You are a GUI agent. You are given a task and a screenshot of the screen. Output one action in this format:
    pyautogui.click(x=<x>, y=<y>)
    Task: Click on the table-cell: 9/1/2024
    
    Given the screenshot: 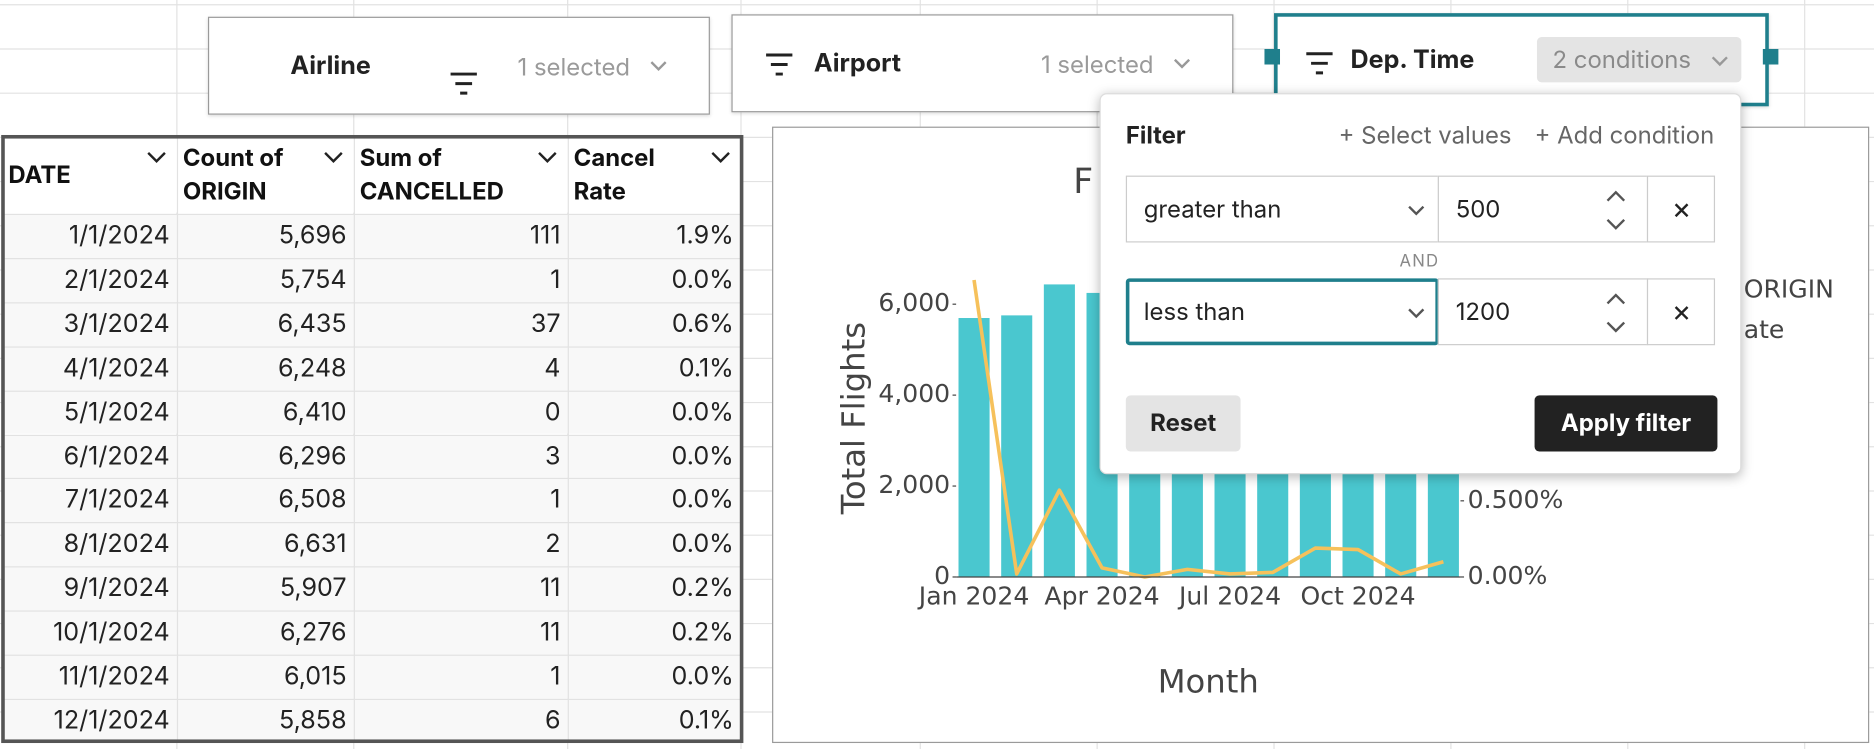 What is the action you would take?
    pyautogui.click(x=116, y=588)
    